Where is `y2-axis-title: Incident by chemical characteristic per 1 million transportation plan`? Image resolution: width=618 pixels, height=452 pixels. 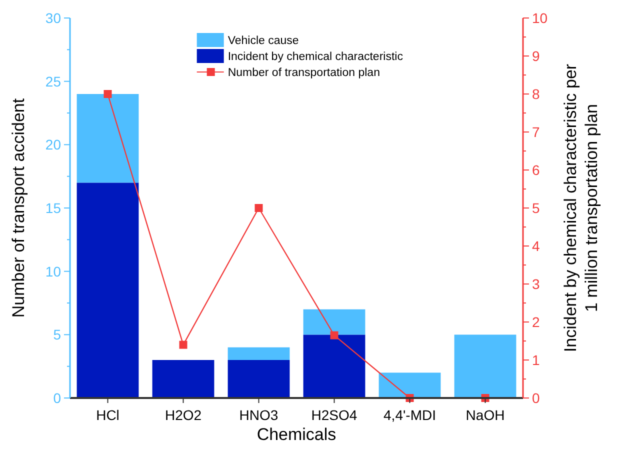 y2-axis-title: Incident by chemical characteristic per 1 million transportation plan is located at coordinates (581, 208).